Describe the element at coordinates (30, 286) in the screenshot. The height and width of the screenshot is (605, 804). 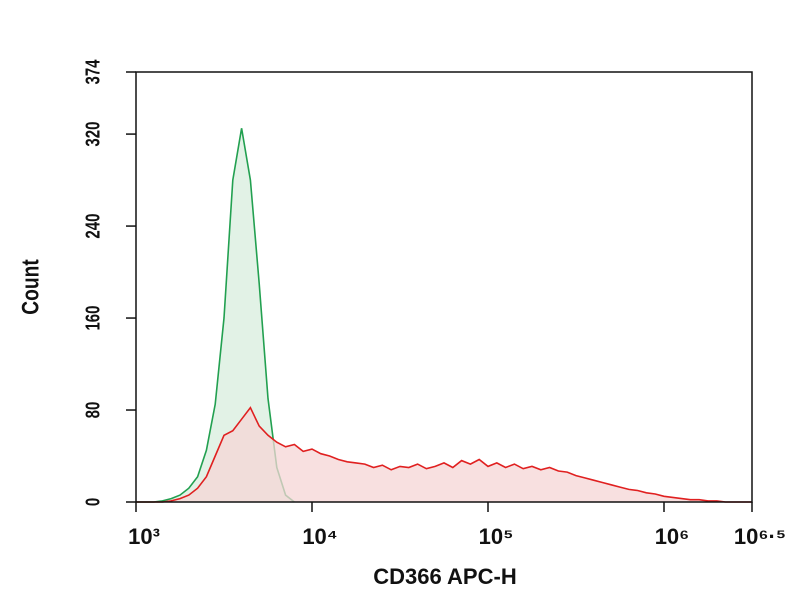
I see `y-axis-label: Count` at that location.